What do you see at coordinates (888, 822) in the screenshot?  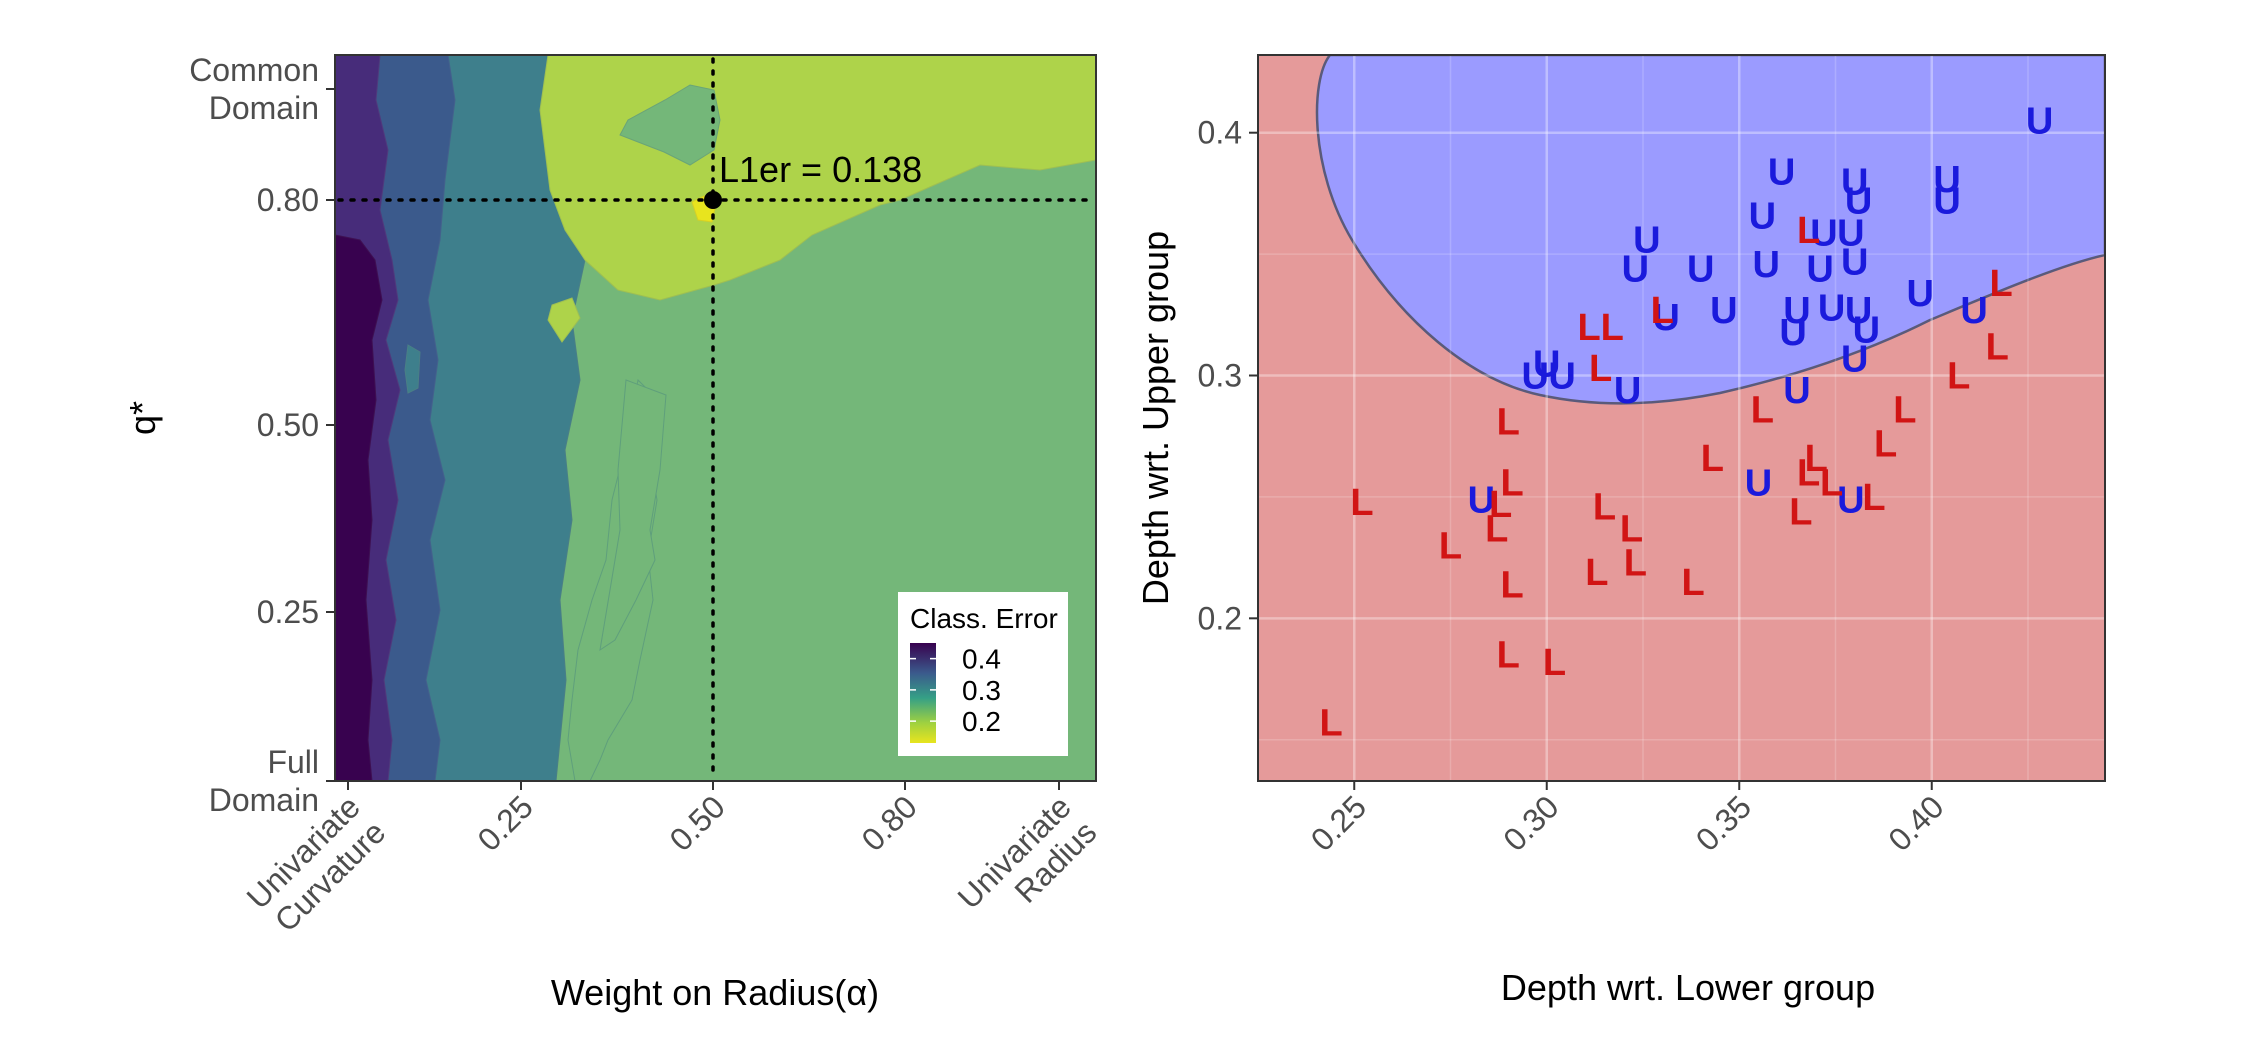 I see `x-tick-label-0-80: 0.80` at bounding box center [888, 822].